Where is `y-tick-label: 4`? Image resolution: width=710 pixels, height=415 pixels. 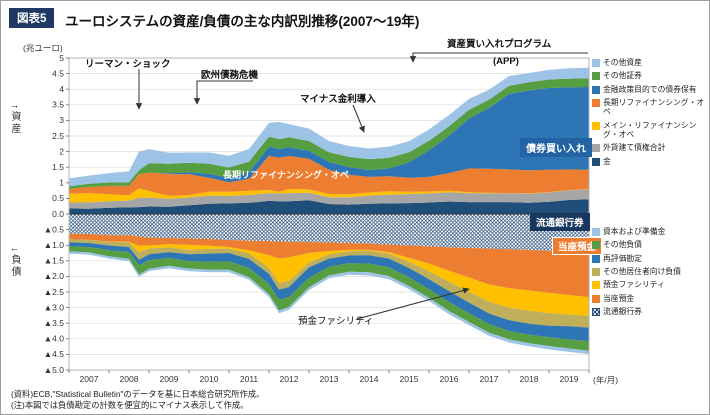
y-tick-label: 4 is located at coordinates (61, 89).